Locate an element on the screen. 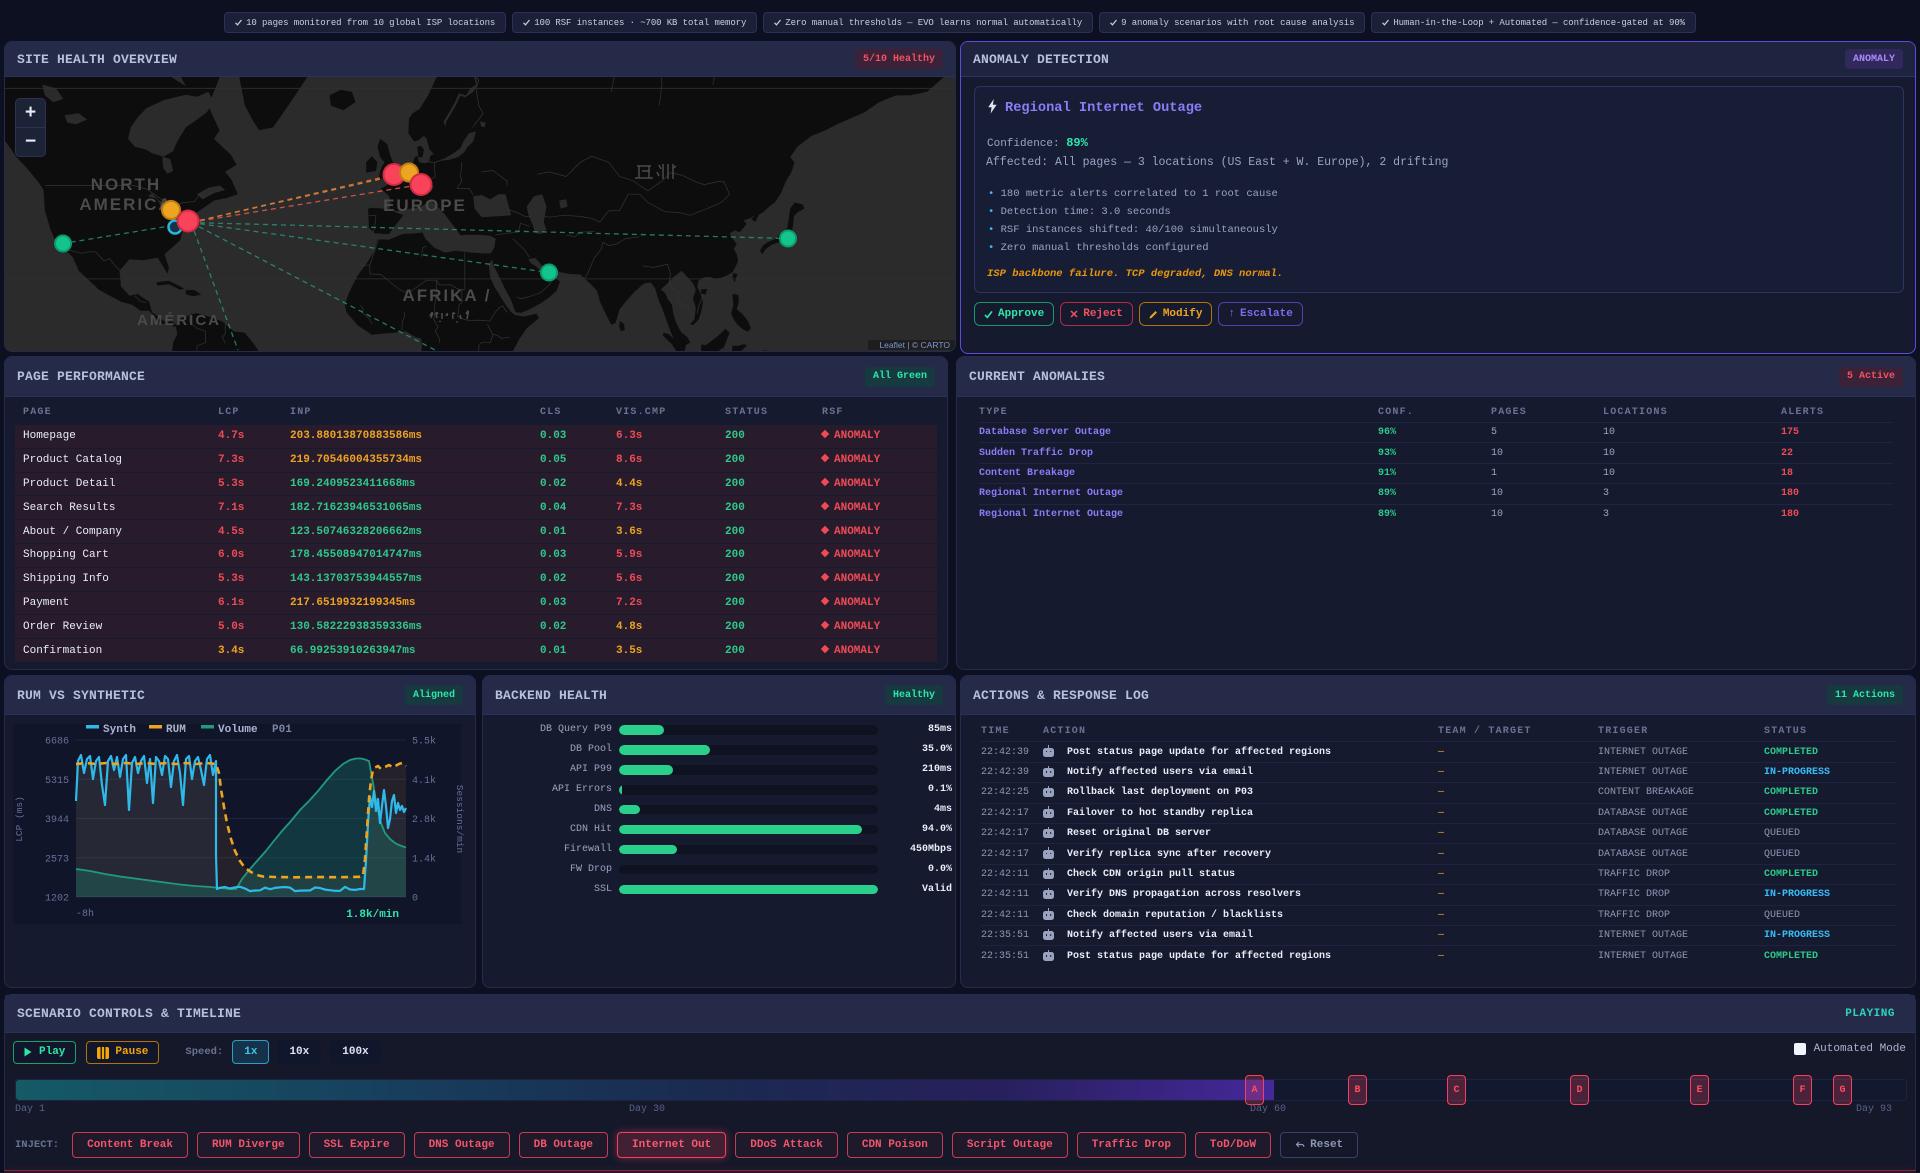  svg-text: RUM is located at coordinates (176, 730).